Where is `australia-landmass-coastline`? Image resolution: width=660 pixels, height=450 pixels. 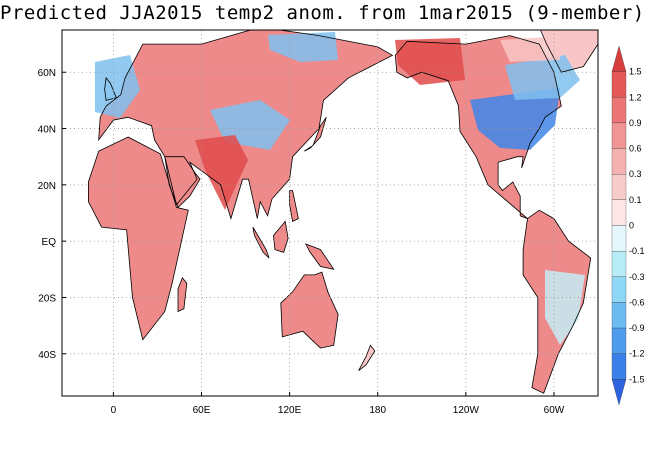
australia-landmass-coastline is located at coordinates (309, 310).